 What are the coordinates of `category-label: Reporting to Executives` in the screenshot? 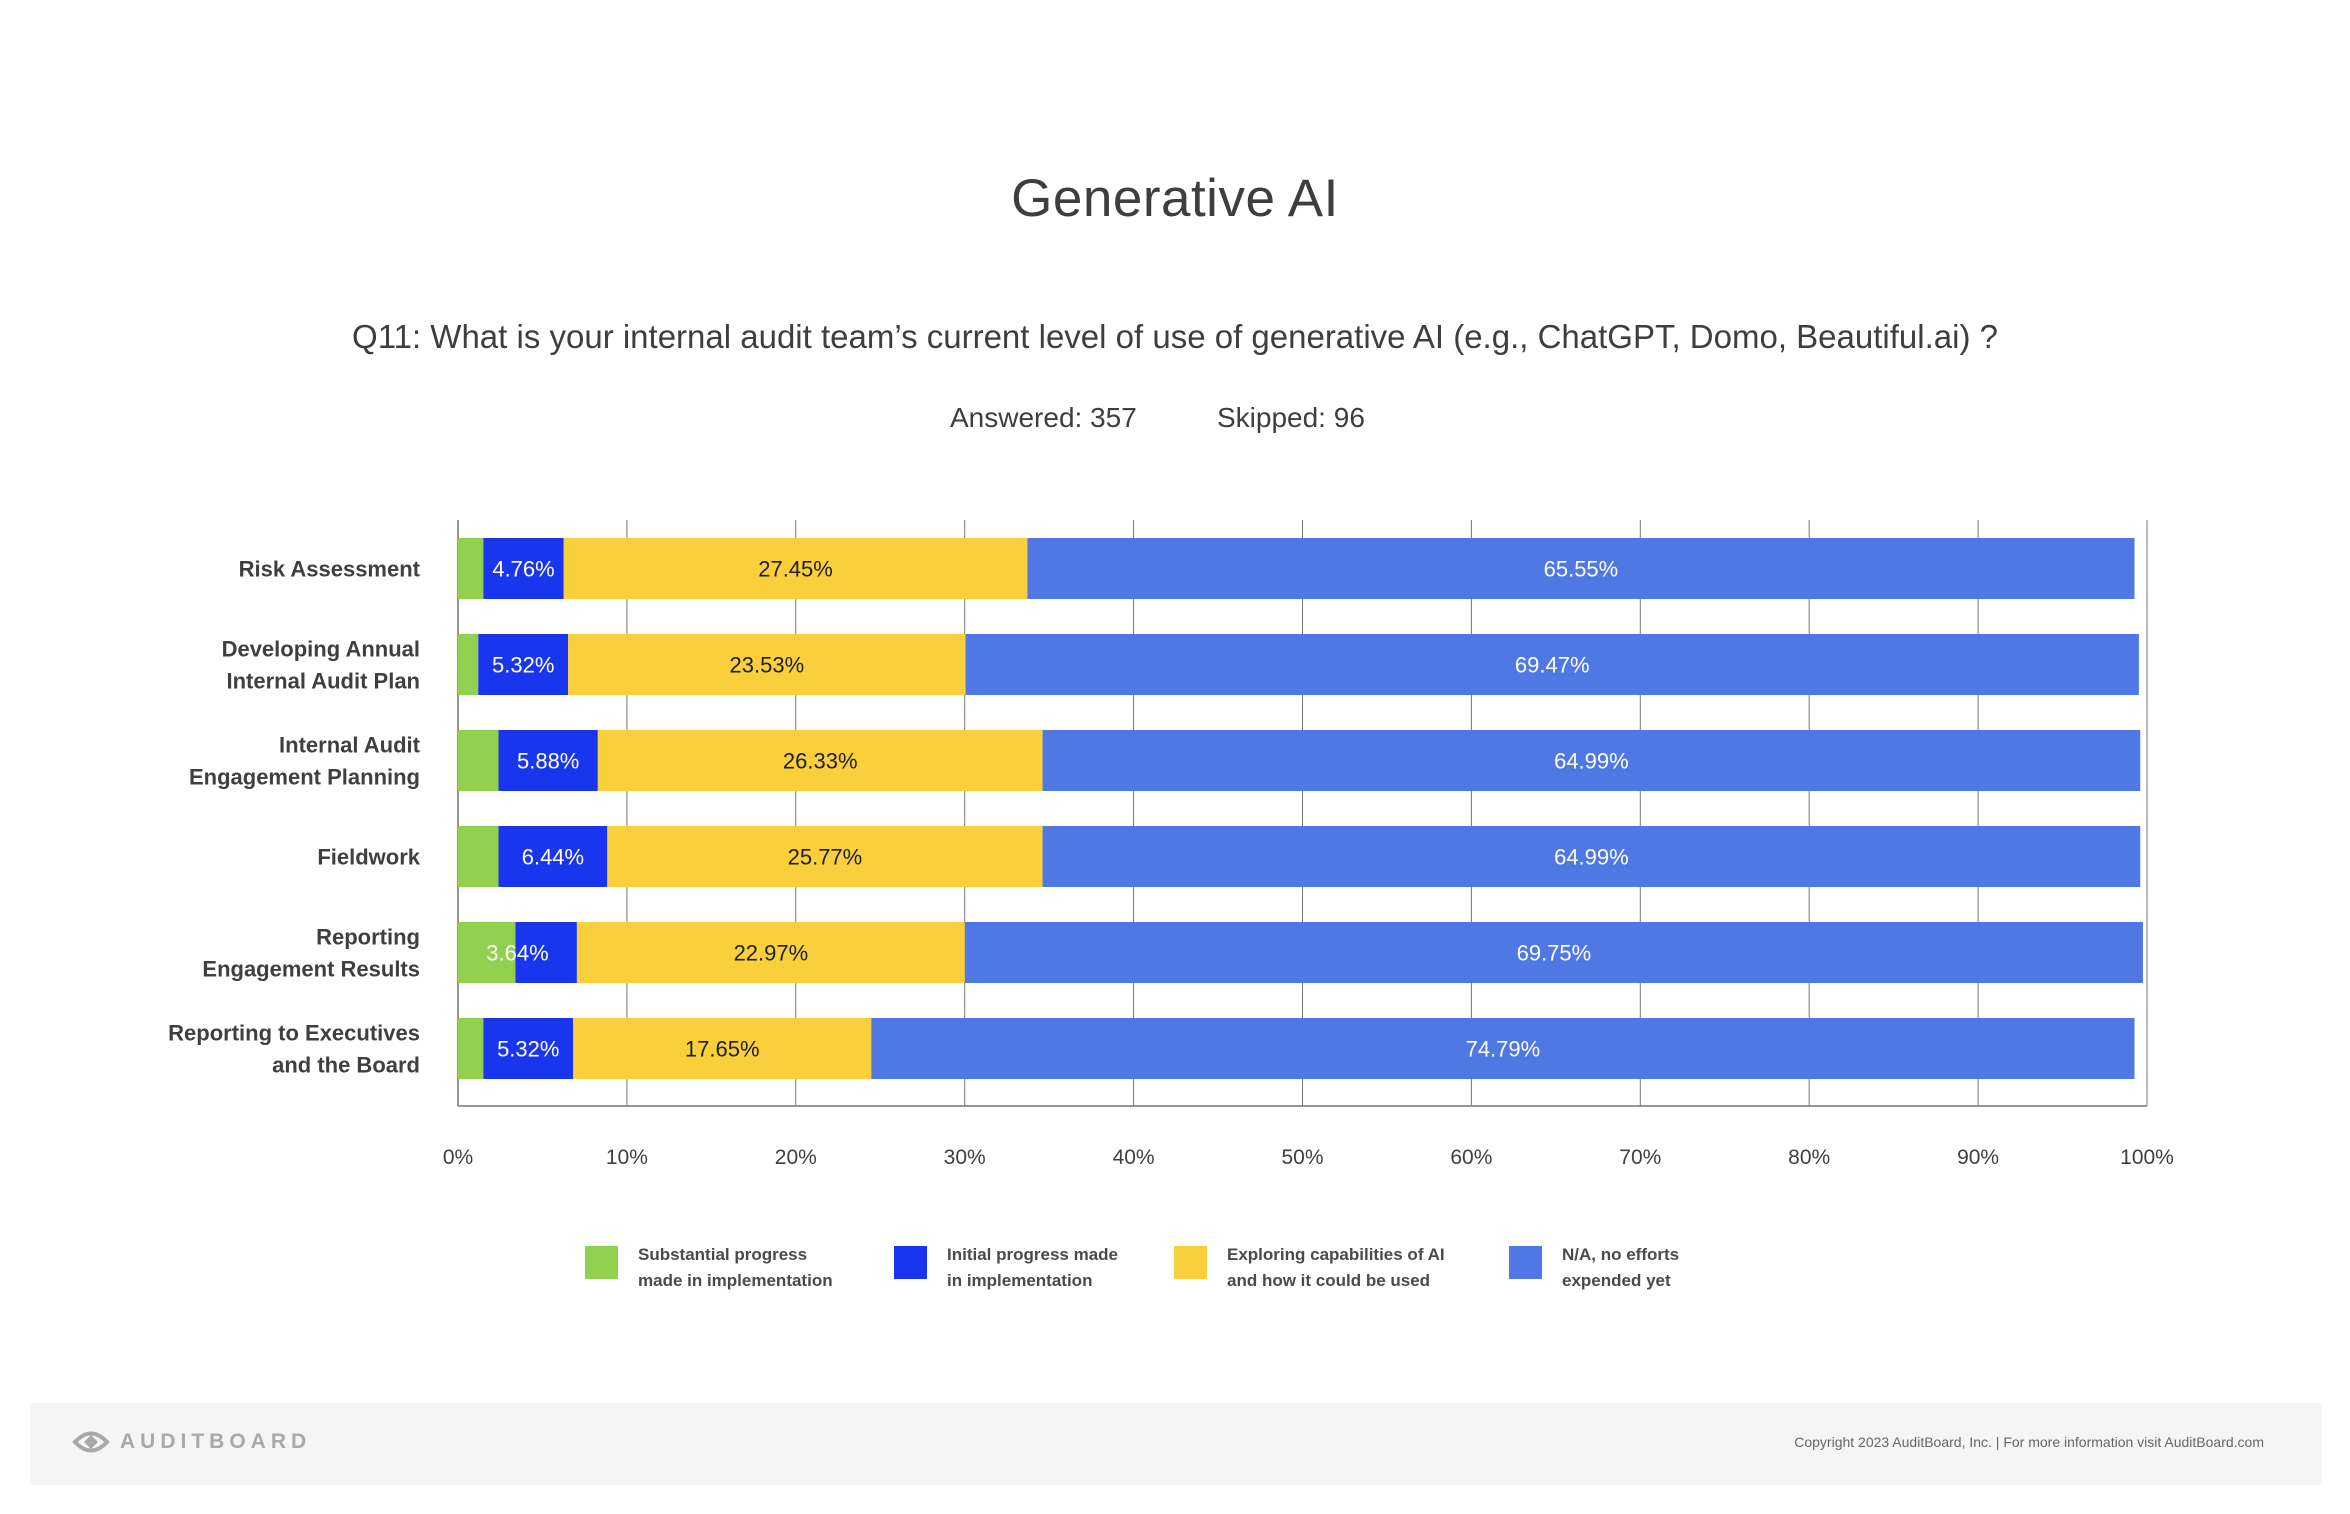 It's located at (294, 1033).